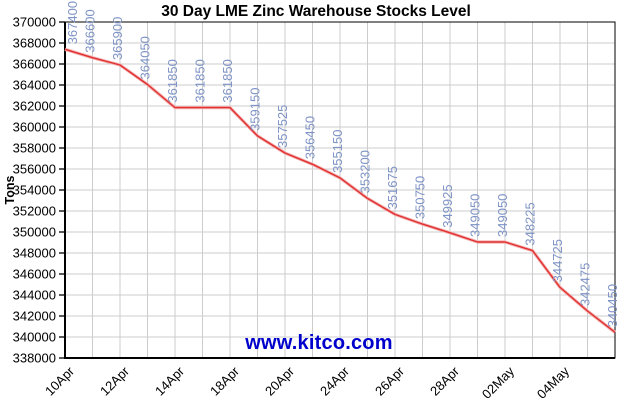 This screenshot has width=630, height=405. What do you see at coordinates (335, 381) in the screenshot?
I see `x-tick-label: 24Apr` at bounding box center [335, 381].